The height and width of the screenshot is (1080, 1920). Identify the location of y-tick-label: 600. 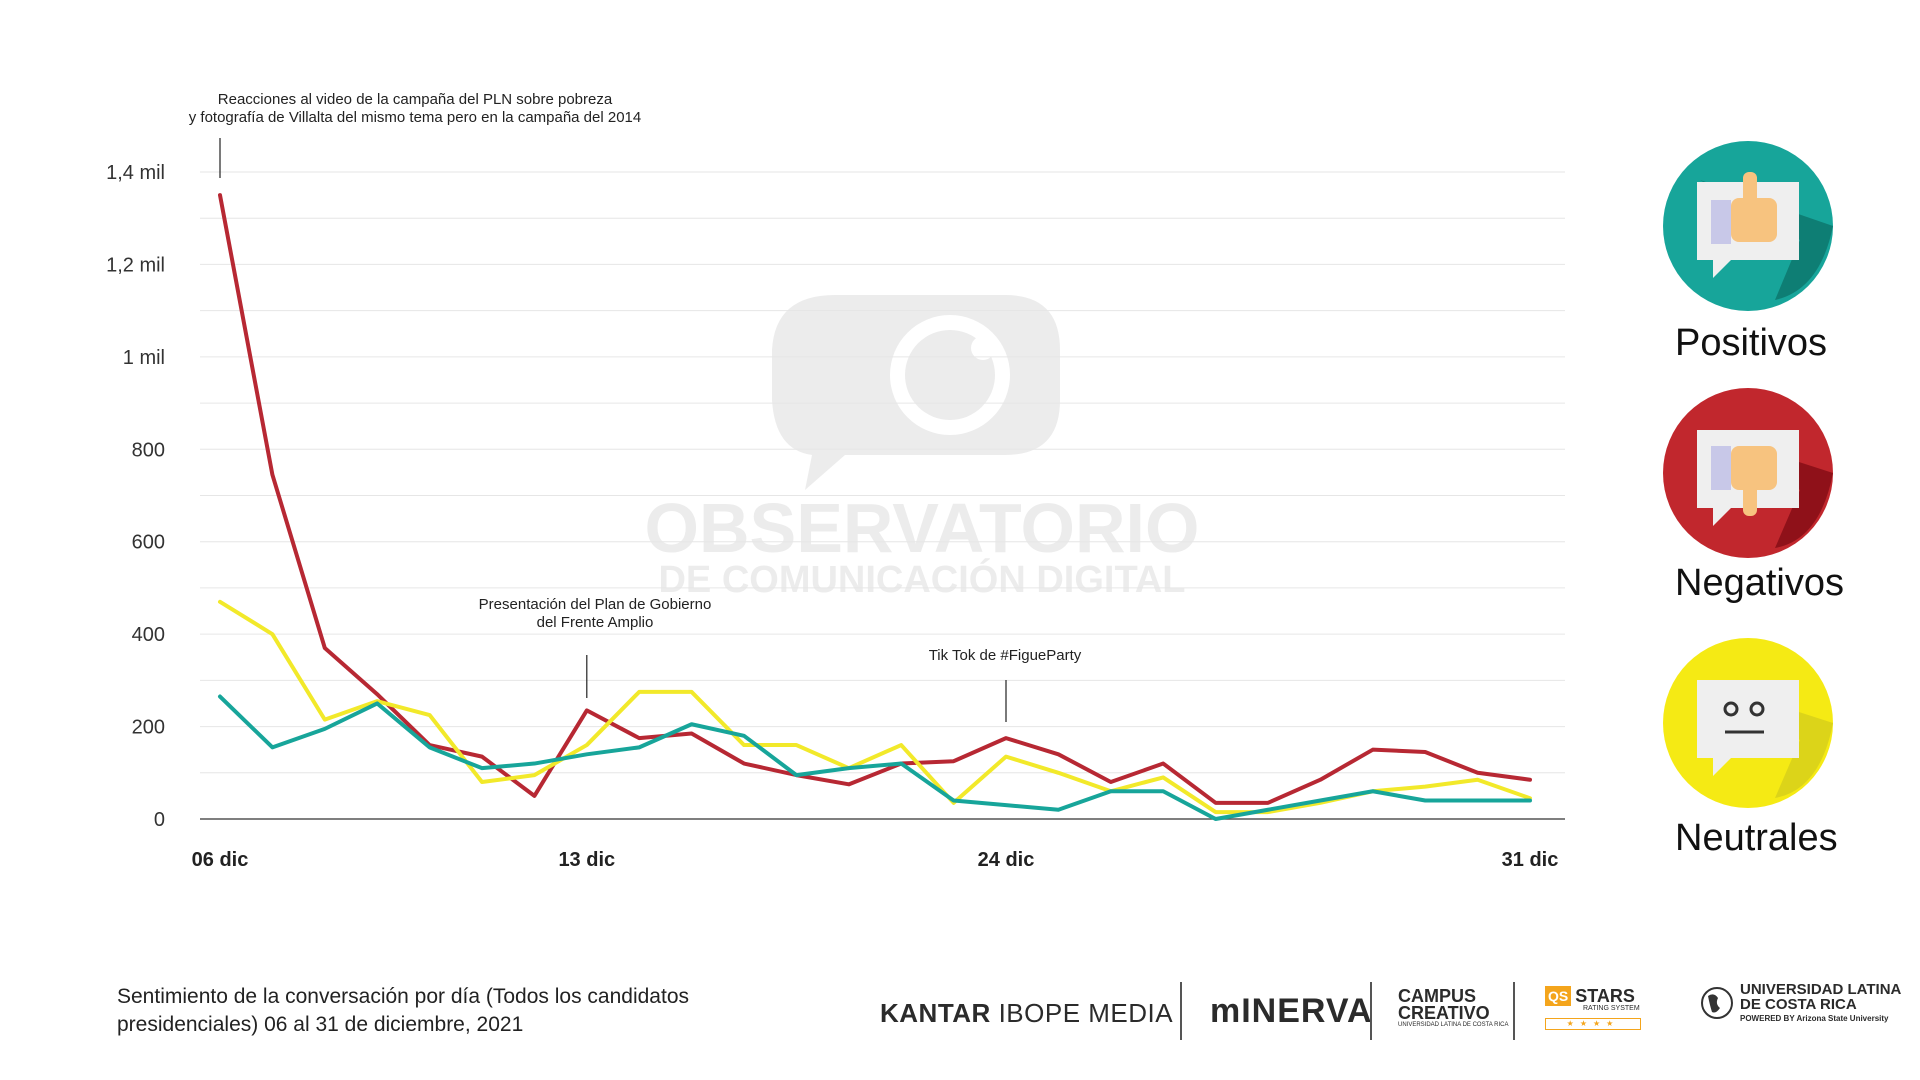
(148, 543).